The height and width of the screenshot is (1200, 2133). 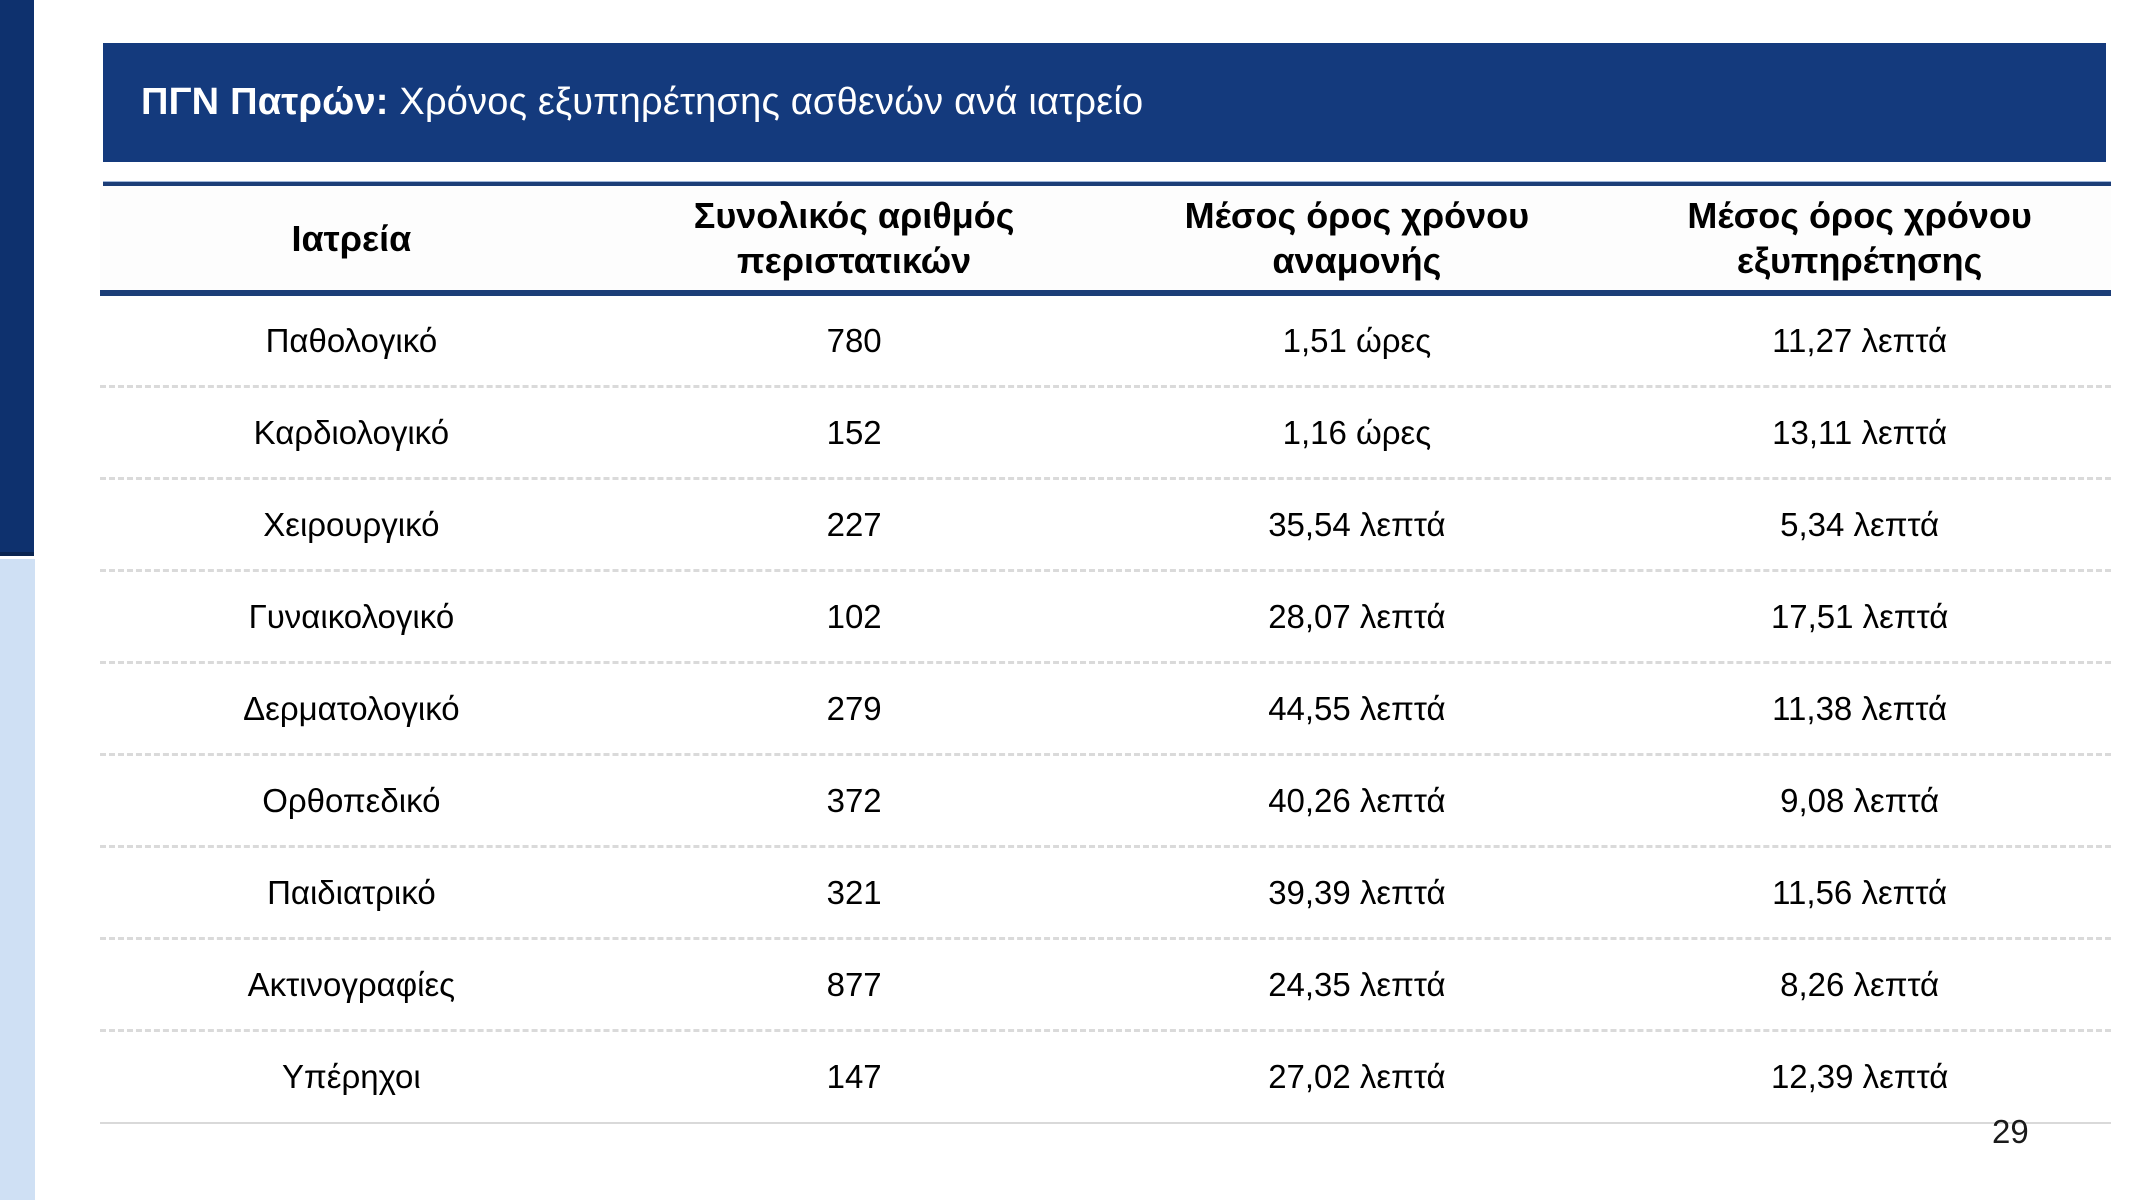 I want to click on cell-wait: 39,39 λεπτά, so click(x=1357, y=892).